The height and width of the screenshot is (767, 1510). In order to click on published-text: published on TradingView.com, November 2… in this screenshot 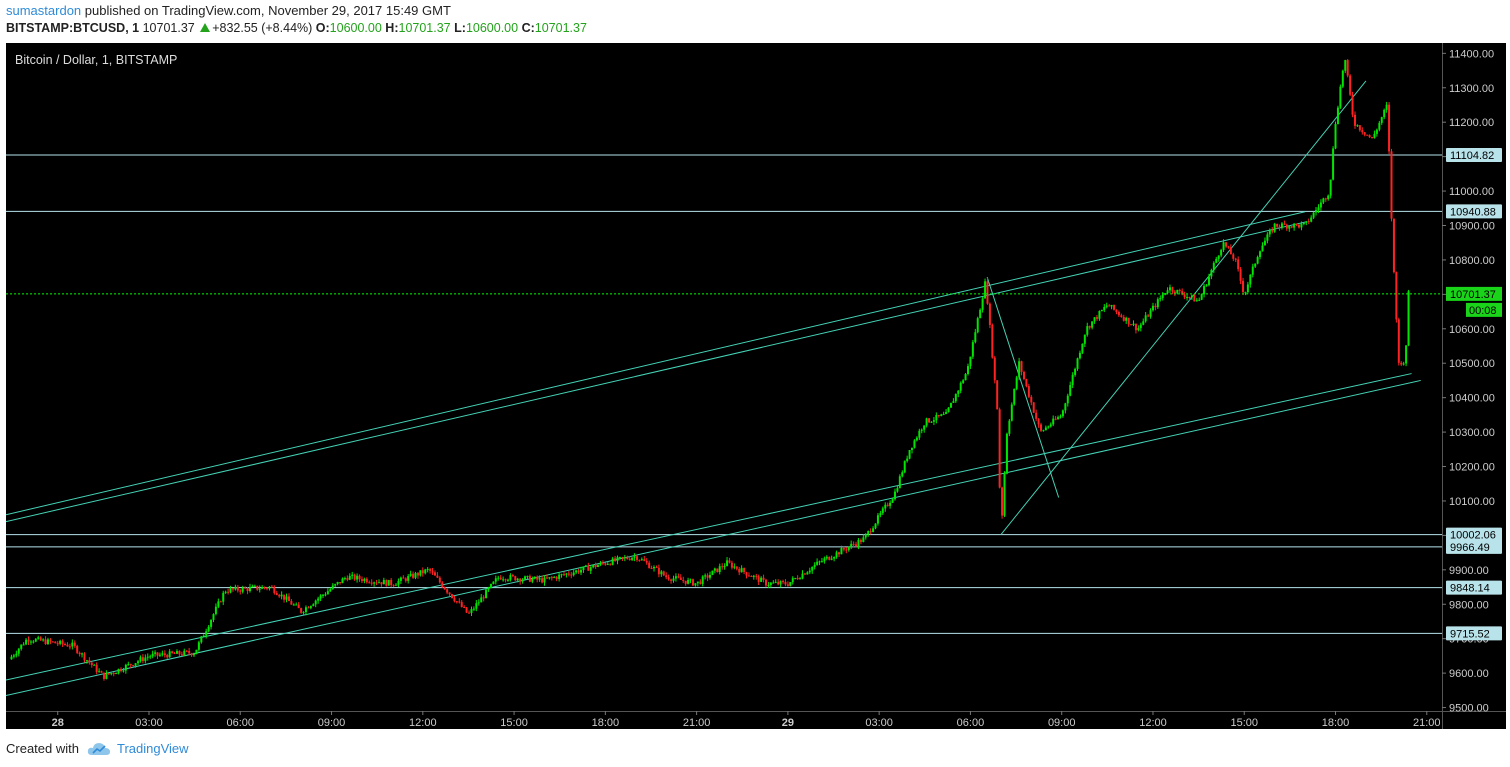, I will do `click(266, 10)`.